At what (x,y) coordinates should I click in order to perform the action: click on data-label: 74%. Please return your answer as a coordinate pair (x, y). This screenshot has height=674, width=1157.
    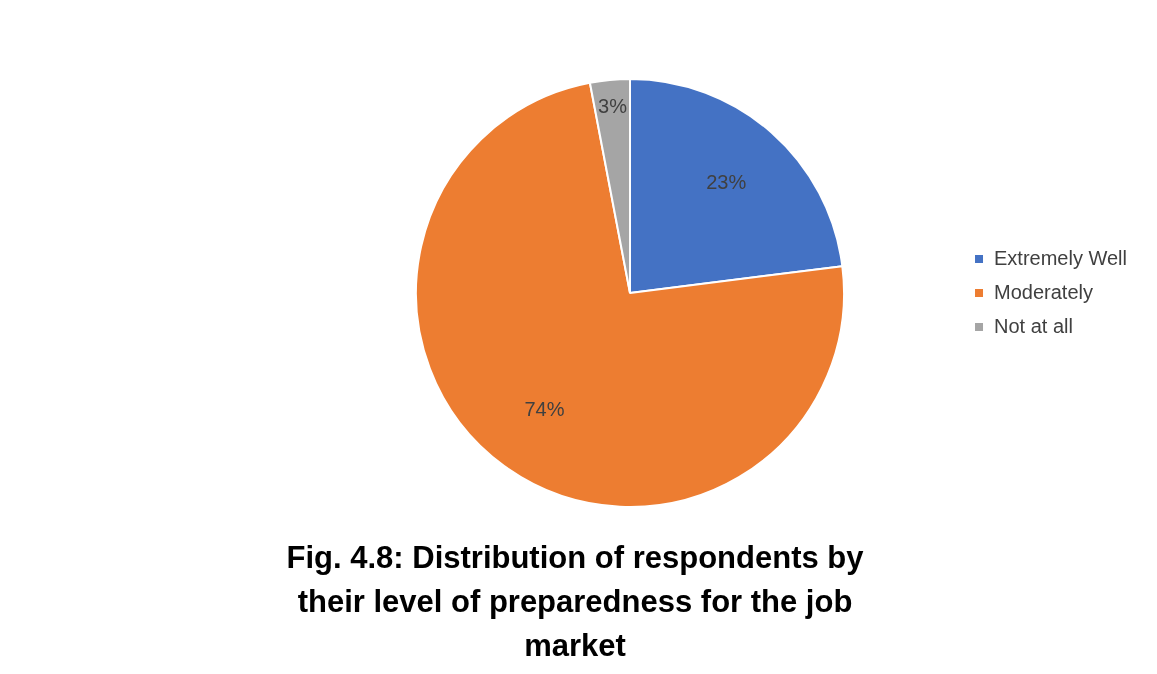
    Looking at the image, I should click on (544, 409).